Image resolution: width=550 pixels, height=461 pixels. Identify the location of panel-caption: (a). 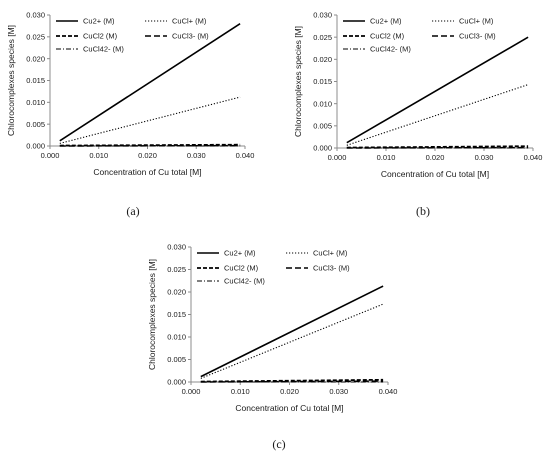
(132, 211).